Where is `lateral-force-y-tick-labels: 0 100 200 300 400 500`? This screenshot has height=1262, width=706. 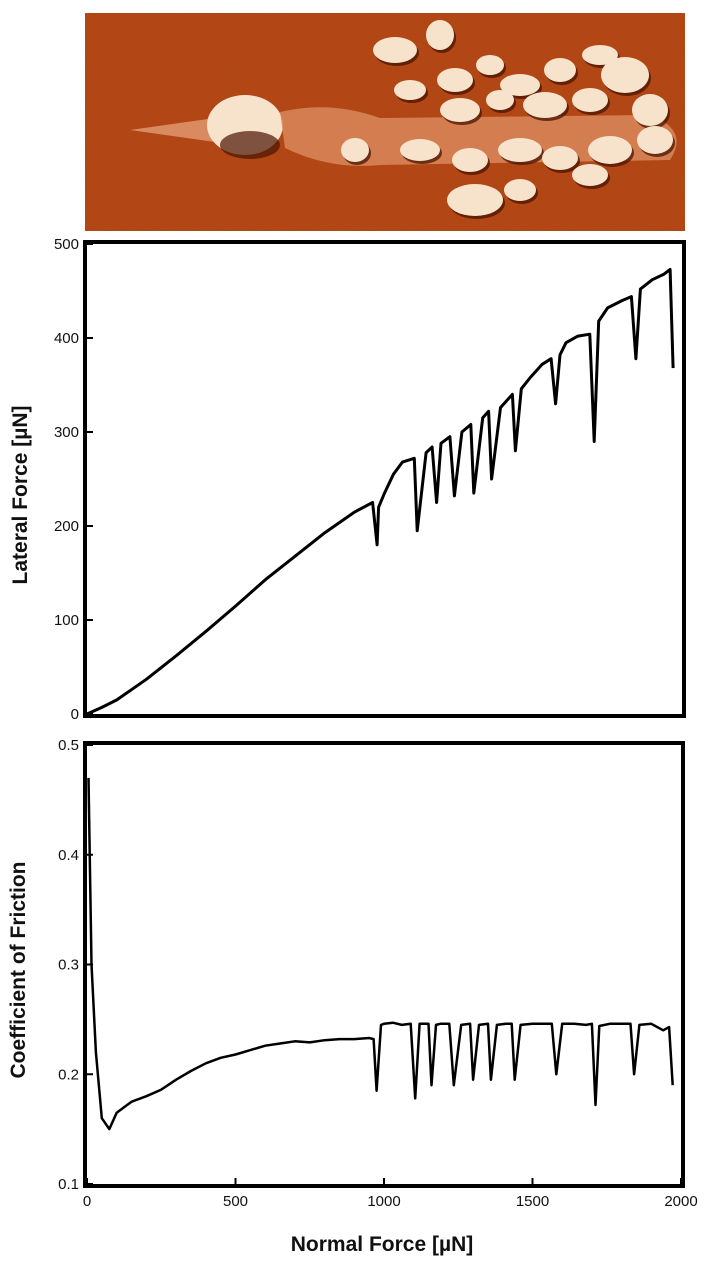 lateral-force-y-tick-labels: 0 100 200 300 400 500 is located at coordinates (66, 479).